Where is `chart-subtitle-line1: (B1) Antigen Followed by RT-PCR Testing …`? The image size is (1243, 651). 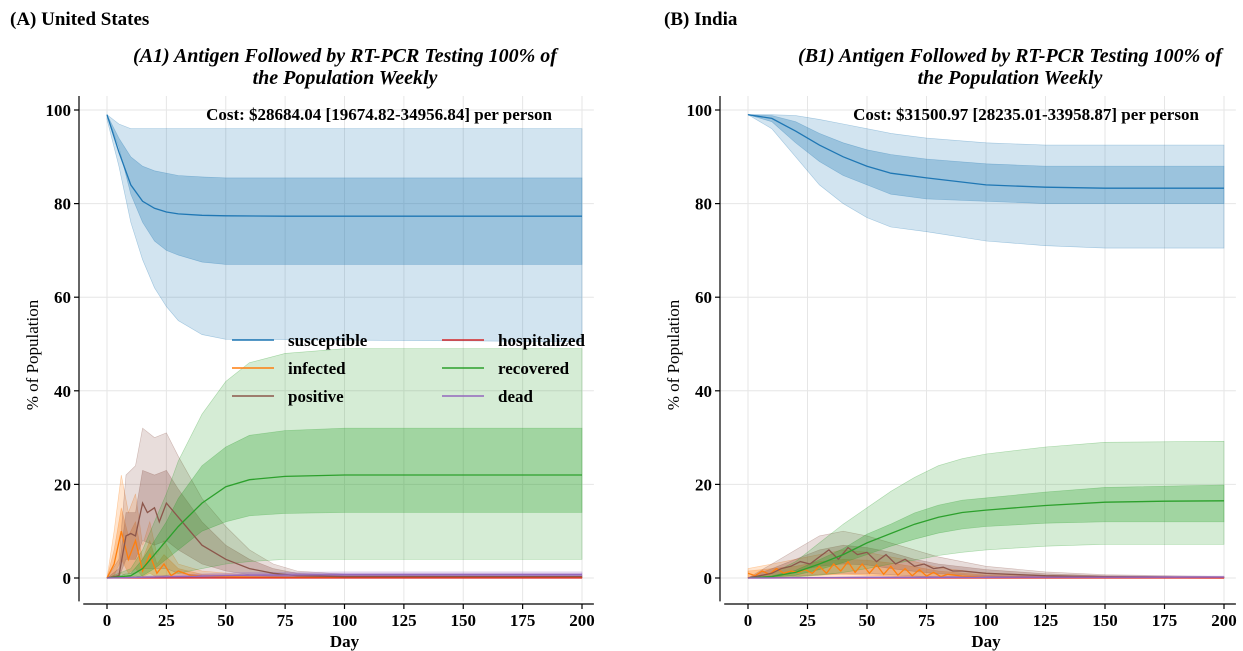
chart-subtitle-line1: (B1) Antigen Followed by RT-PCR Testing … is located at coordinates (1011, 56).